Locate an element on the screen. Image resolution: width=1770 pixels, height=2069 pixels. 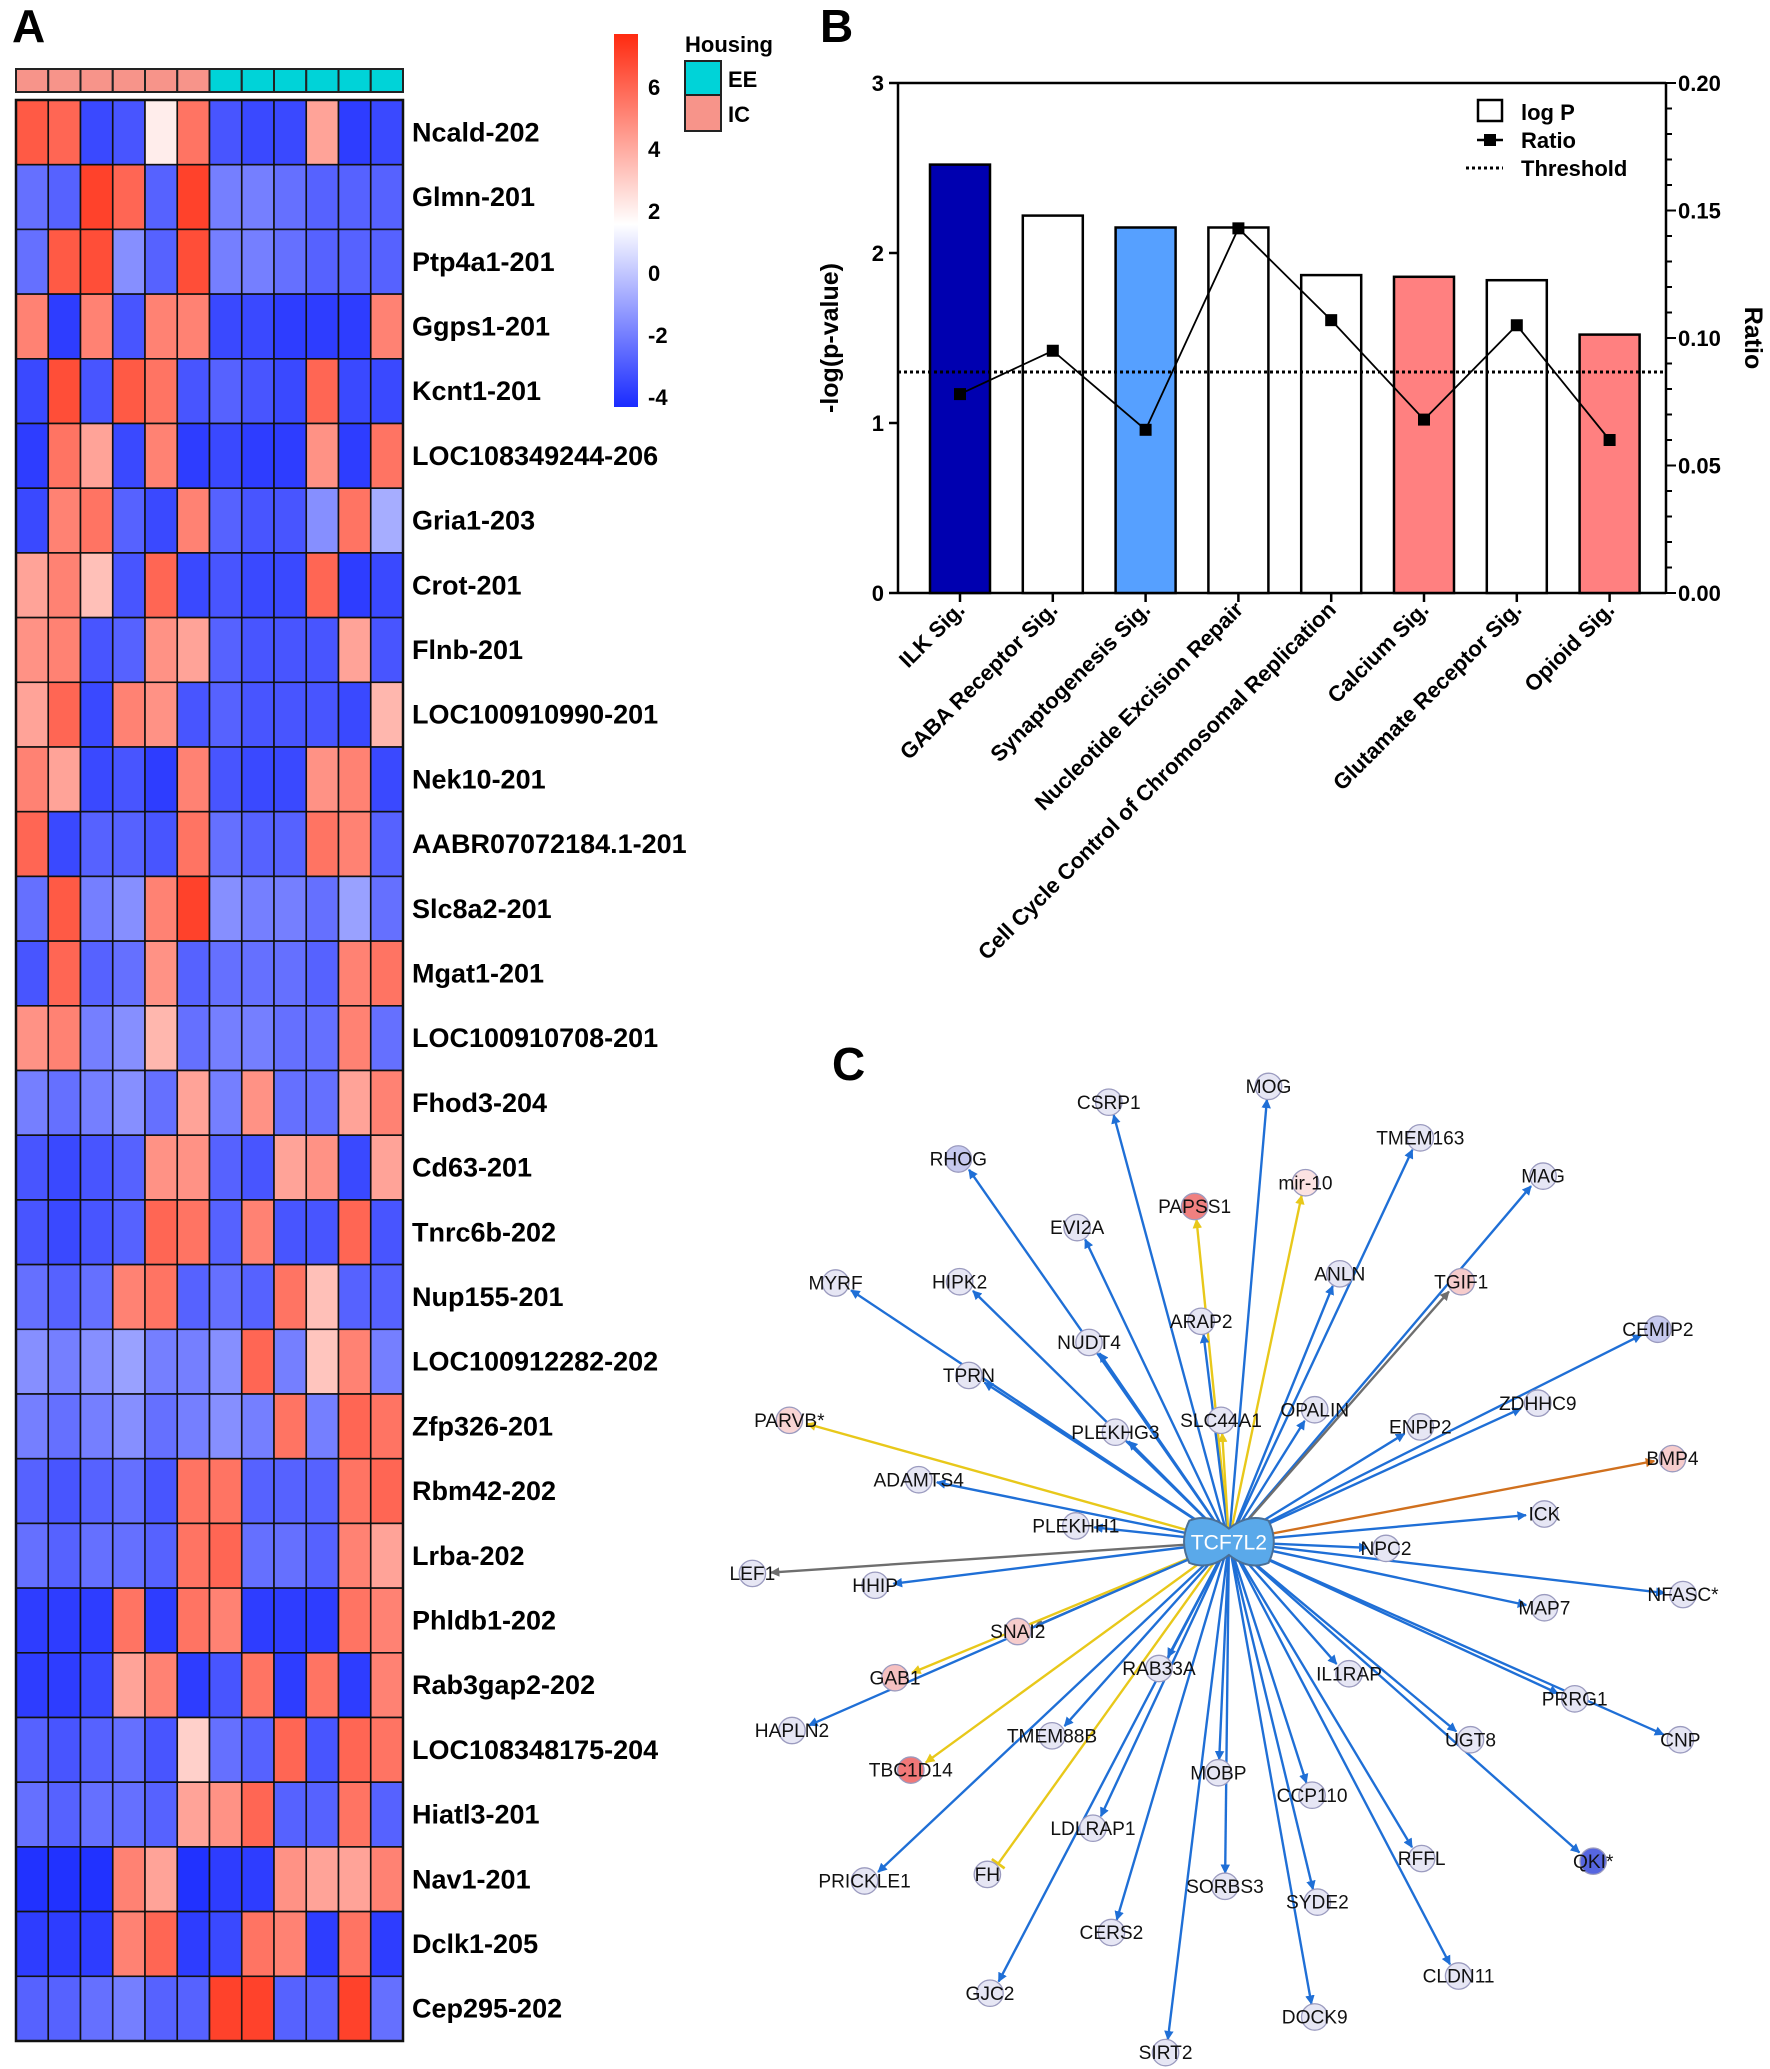
network-node: BMP4 is located at coordinates (1672, 1458).